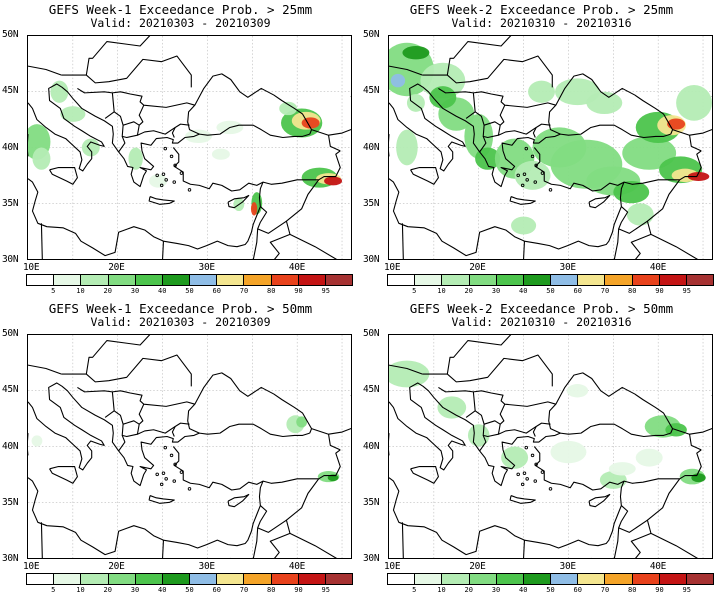  What do you see at coordinates (541, 23) in the screenshot?
I see `panel-valid-dates: Valid: 20210310 - 20210316` at bounding box center [541, 23].